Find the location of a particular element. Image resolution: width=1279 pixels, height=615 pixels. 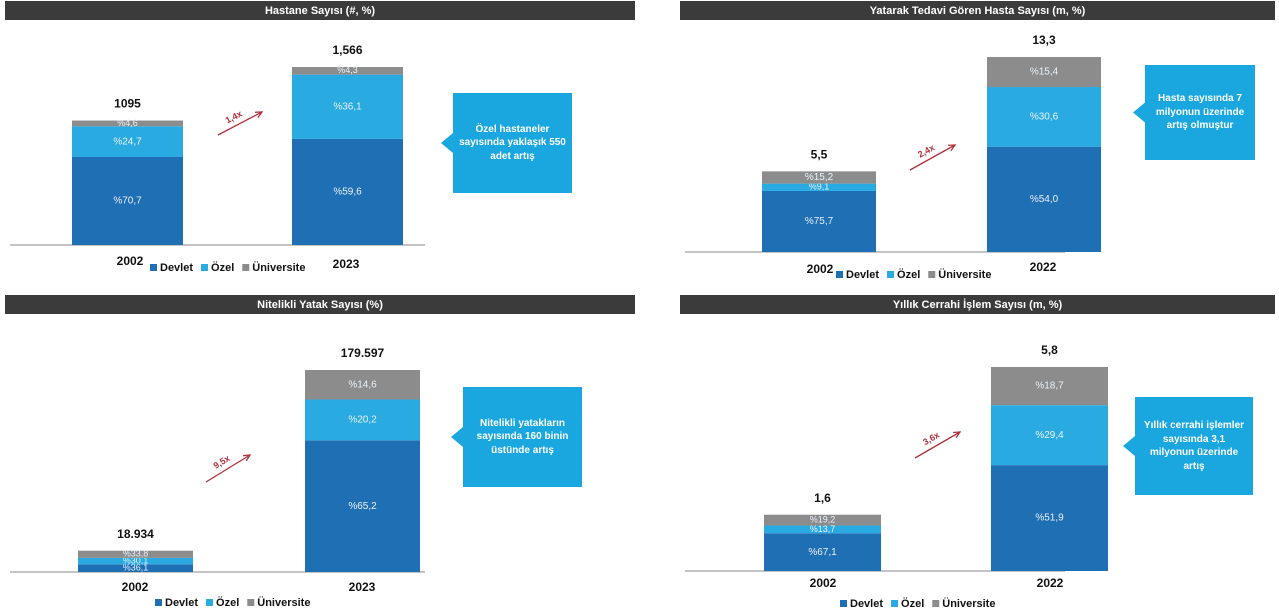

total-label: 179.597 is located at coordinates (363, 353).